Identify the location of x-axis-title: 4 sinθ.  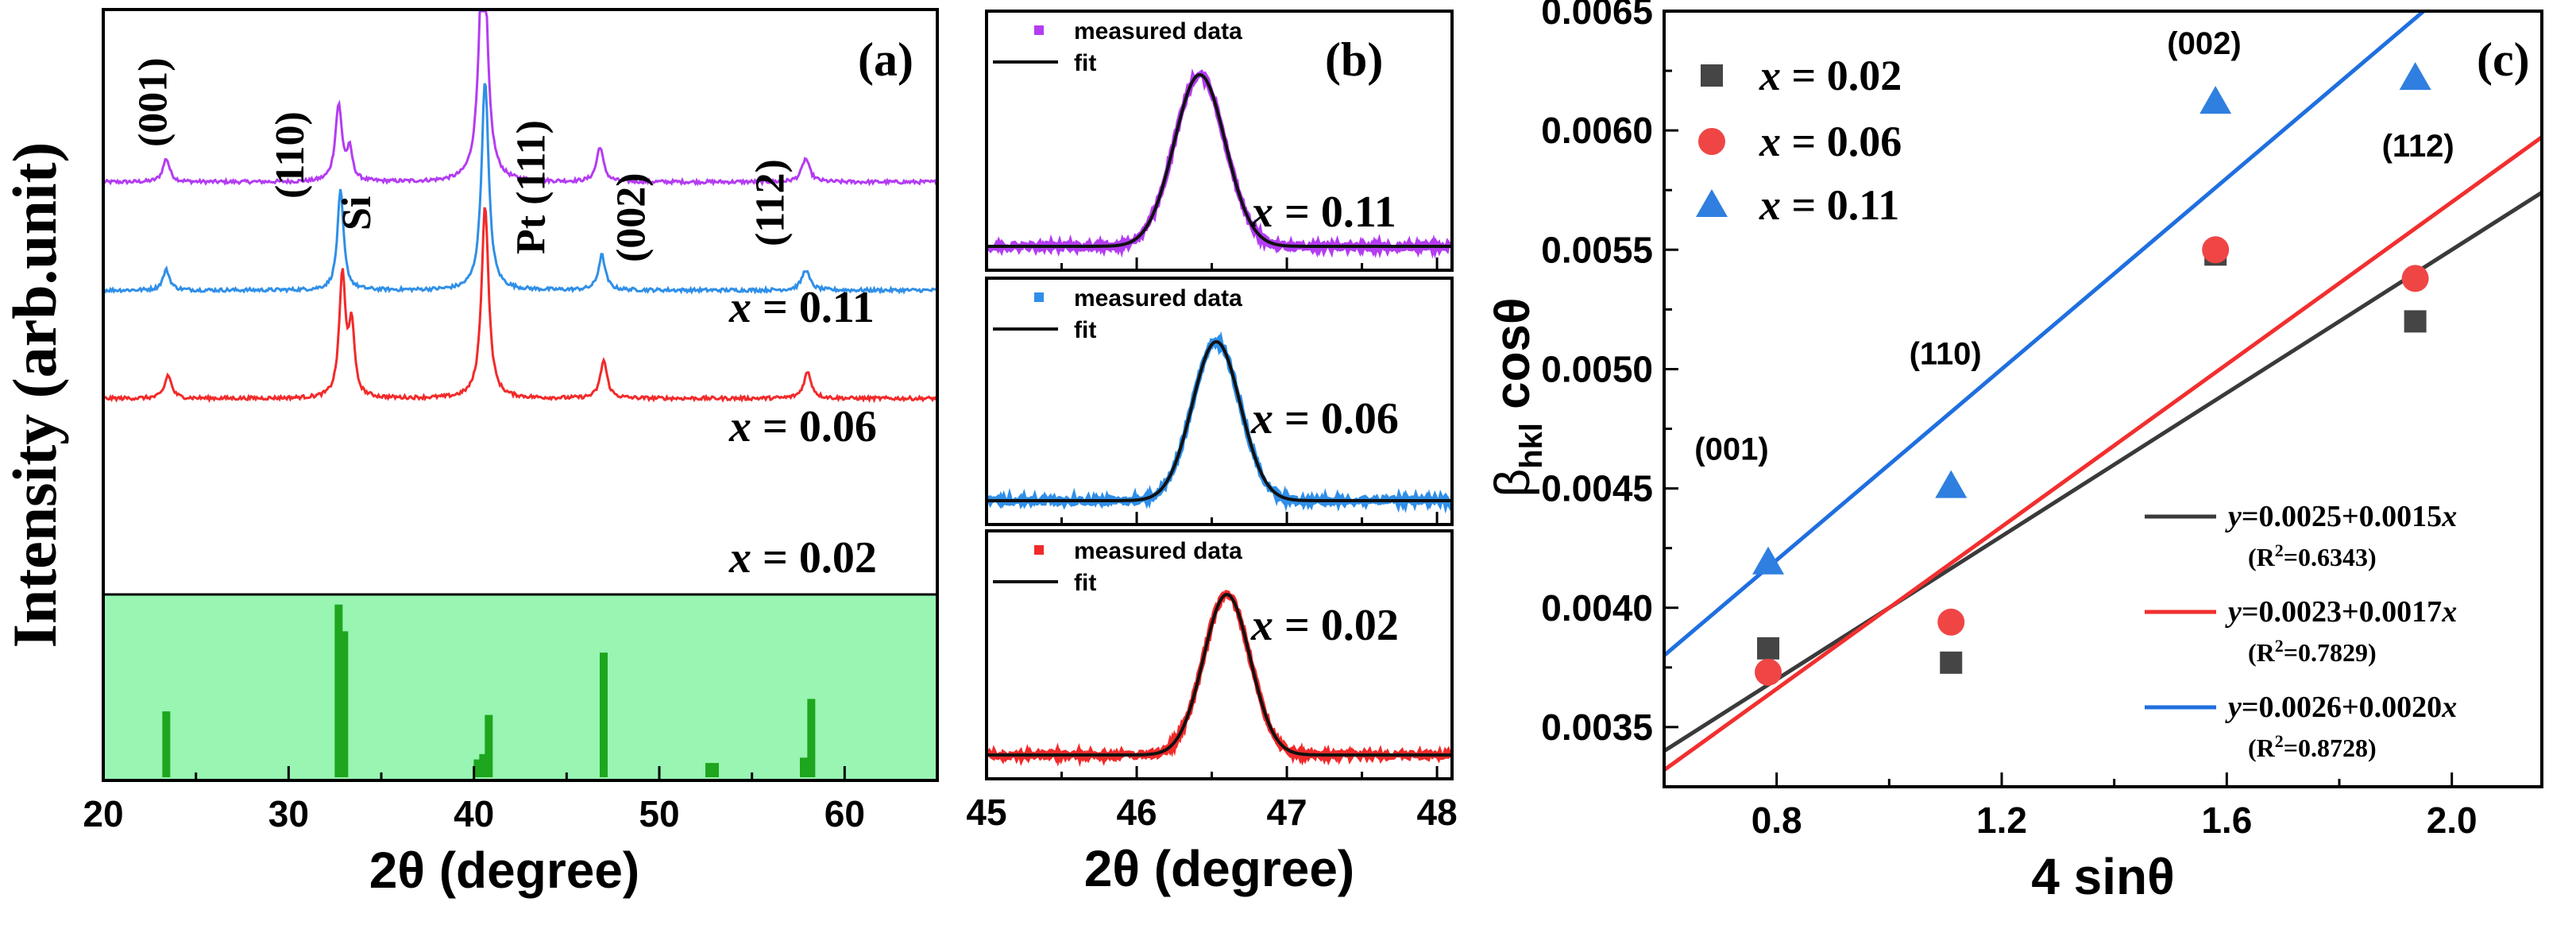
(2102, 876).